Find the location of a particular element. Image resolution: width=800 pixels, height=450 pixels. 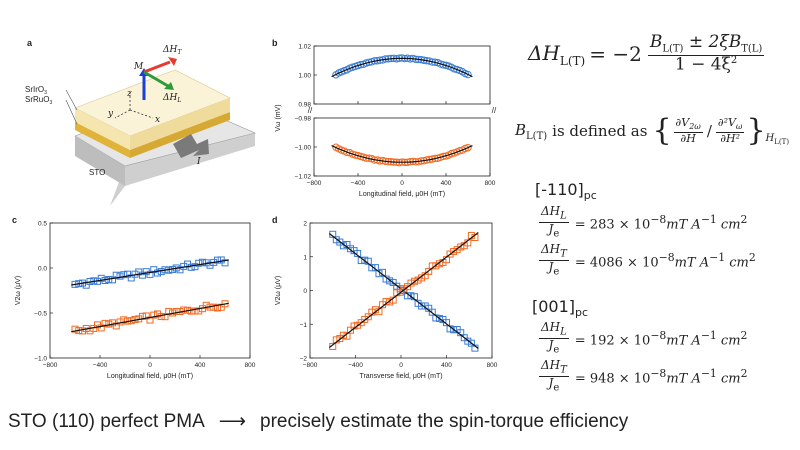

axis-z-label: z is located at coordinates (129, 94).